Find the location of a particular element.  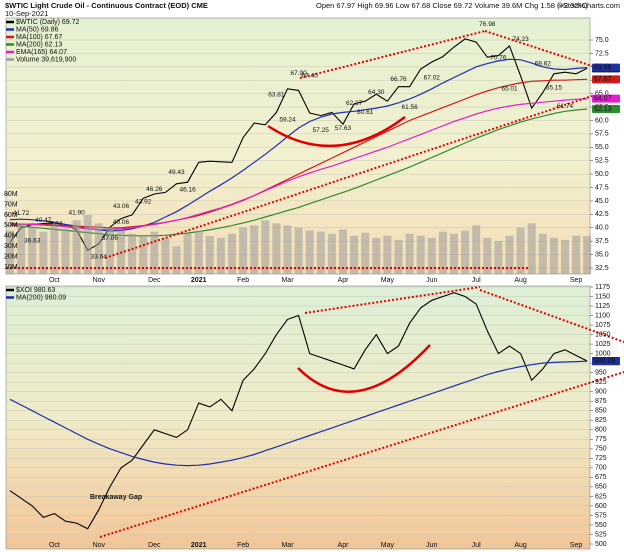

legend-label: MA(50) 69.86 is located at coordinates (37, 29).